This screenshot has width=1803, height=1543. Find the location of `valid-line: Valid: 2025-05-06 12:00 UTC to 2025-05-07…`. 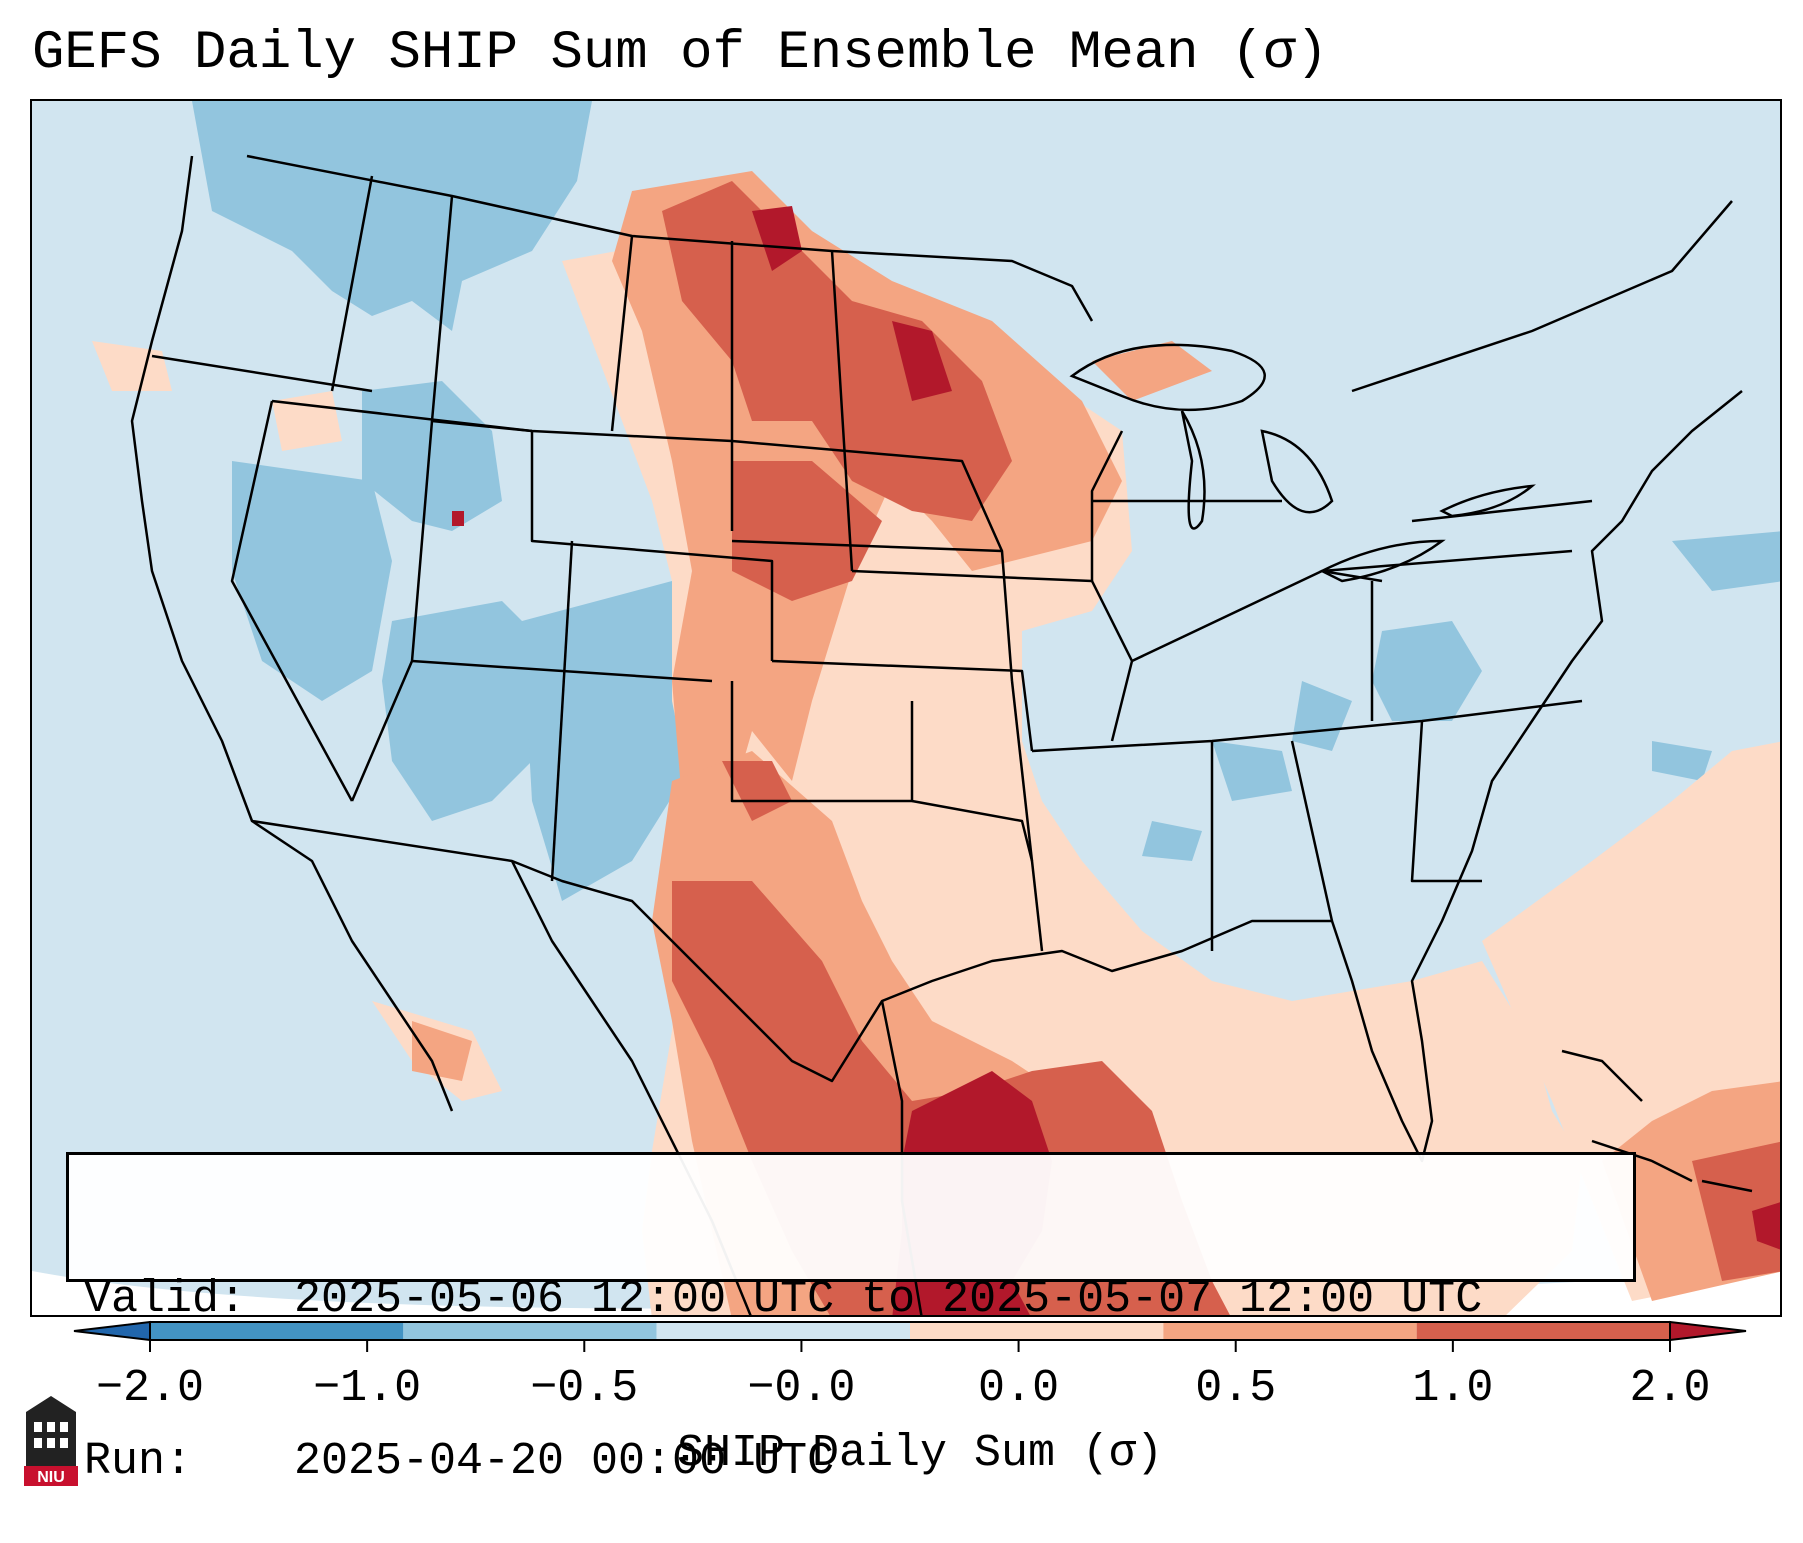

valid-line: Valid: 2025-05-06 12:00 UTC to 2025-05-07… is located at coordinates (858, 1300).